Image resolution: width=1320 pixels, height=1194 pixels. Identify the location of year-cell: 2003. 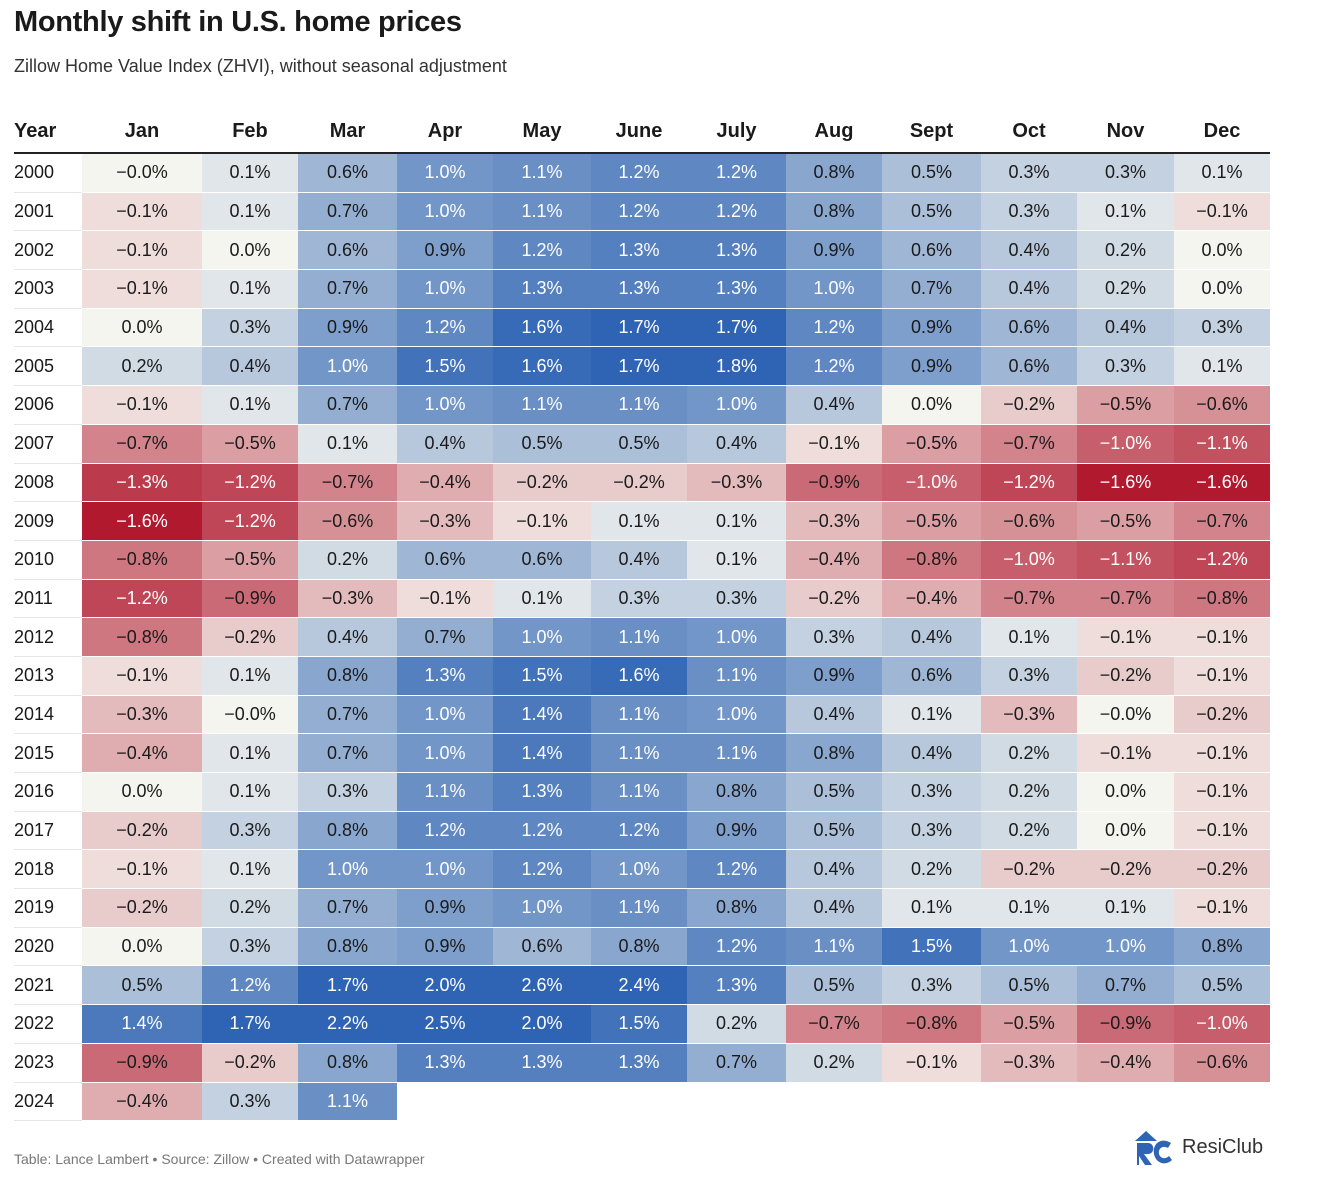
(48, 289).